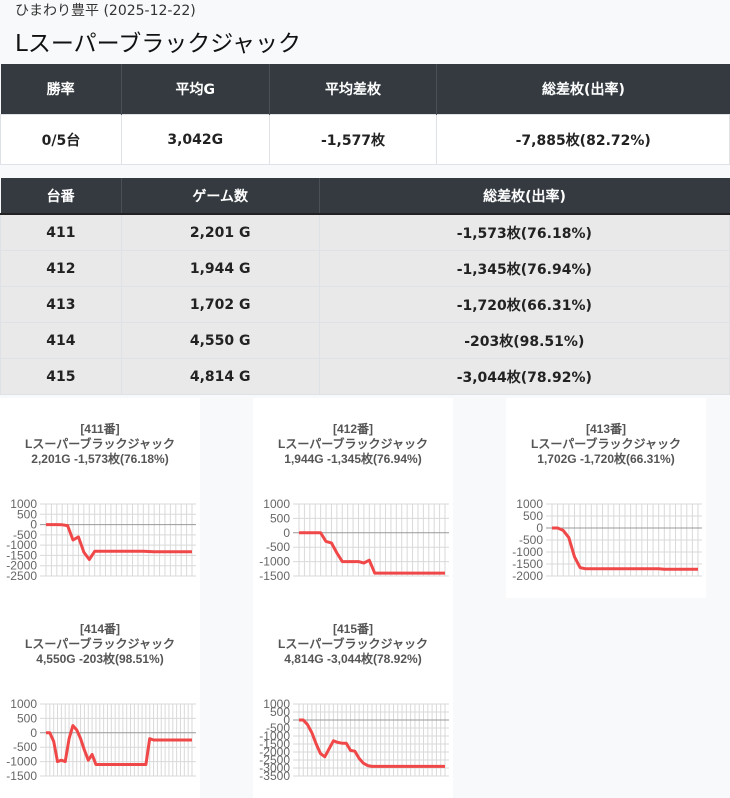 The image size is (730, 798). Describe the element at coordinates (274, 776) in the screenshot. I see `y-tick-label: -3500` at that location.